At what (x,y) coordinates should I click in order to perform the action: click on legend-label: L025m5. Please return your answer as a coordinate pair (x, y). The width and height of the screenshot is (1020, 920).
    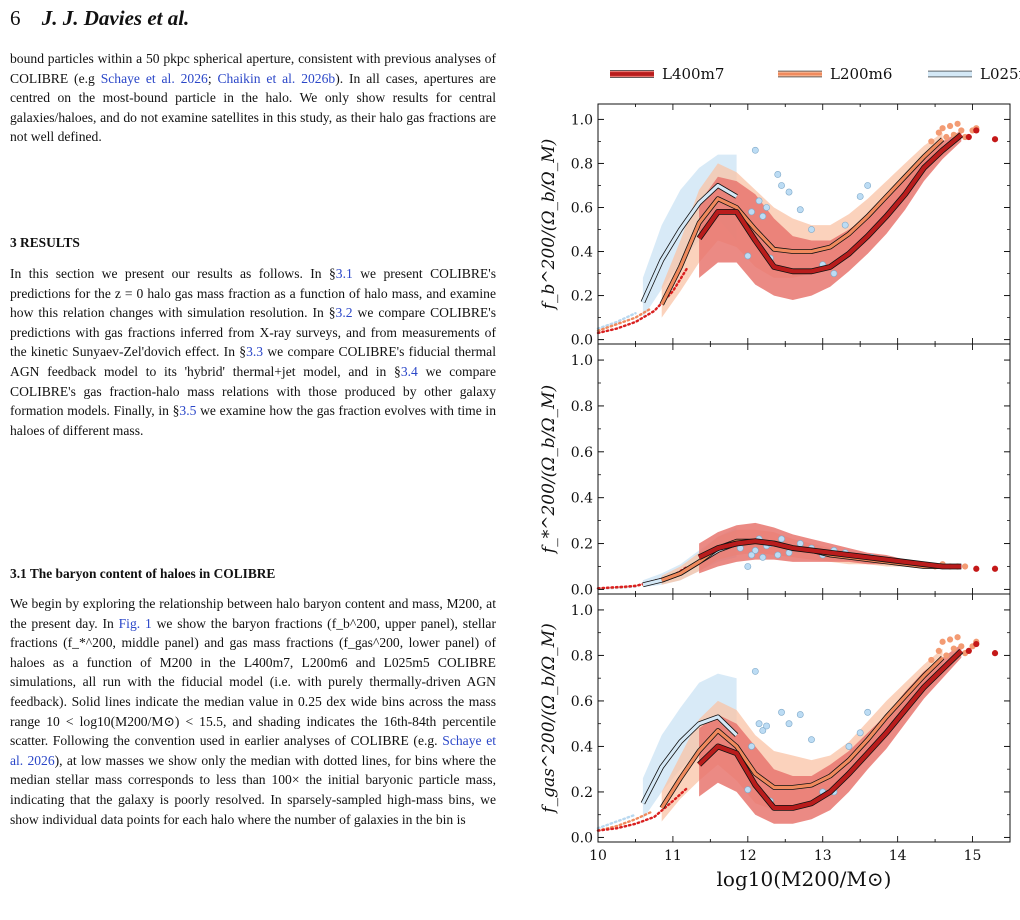
    Looking at the image, I should click on (1000, 74).